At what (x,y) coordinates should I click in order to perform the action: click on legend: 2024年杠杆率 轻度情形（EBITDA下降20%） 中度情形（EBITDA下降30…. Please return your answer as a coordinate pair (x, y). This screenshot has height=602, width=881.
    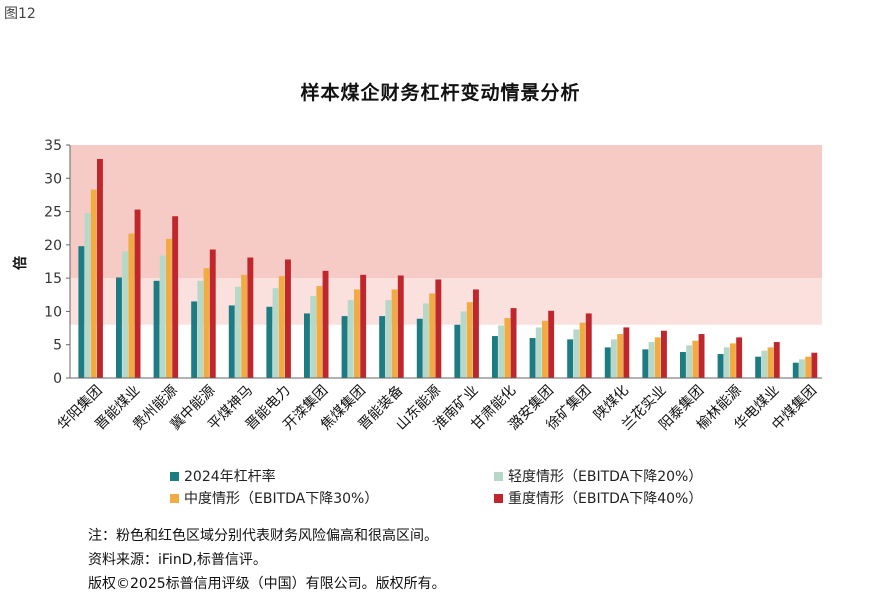
    Looking at the image, I should click on (436, 487).